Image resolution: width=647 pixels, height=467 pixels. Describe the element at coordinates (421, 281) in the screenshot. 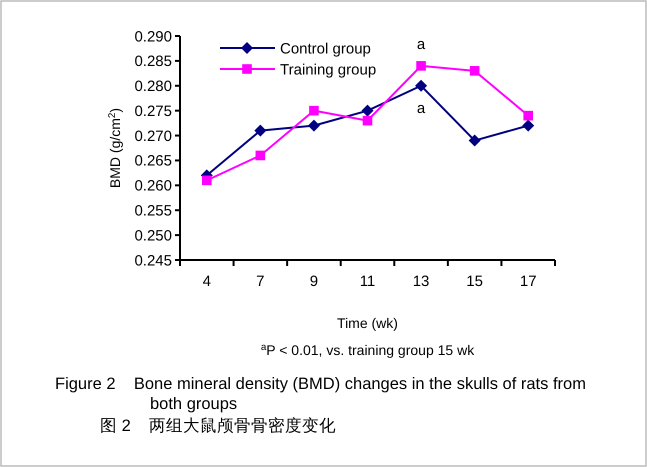

I see `x-tick-label: 13` at that location.